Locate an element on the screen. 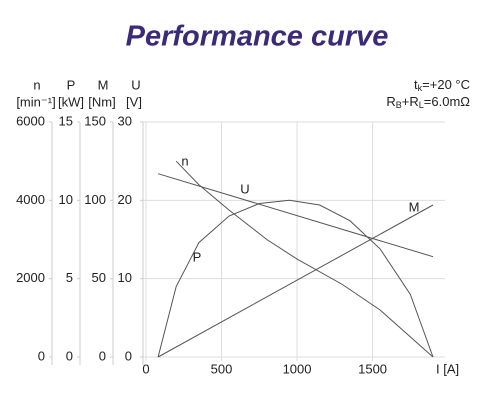  annotation: RB+RL=6.0mΩ is located at coordinates (428, 102).